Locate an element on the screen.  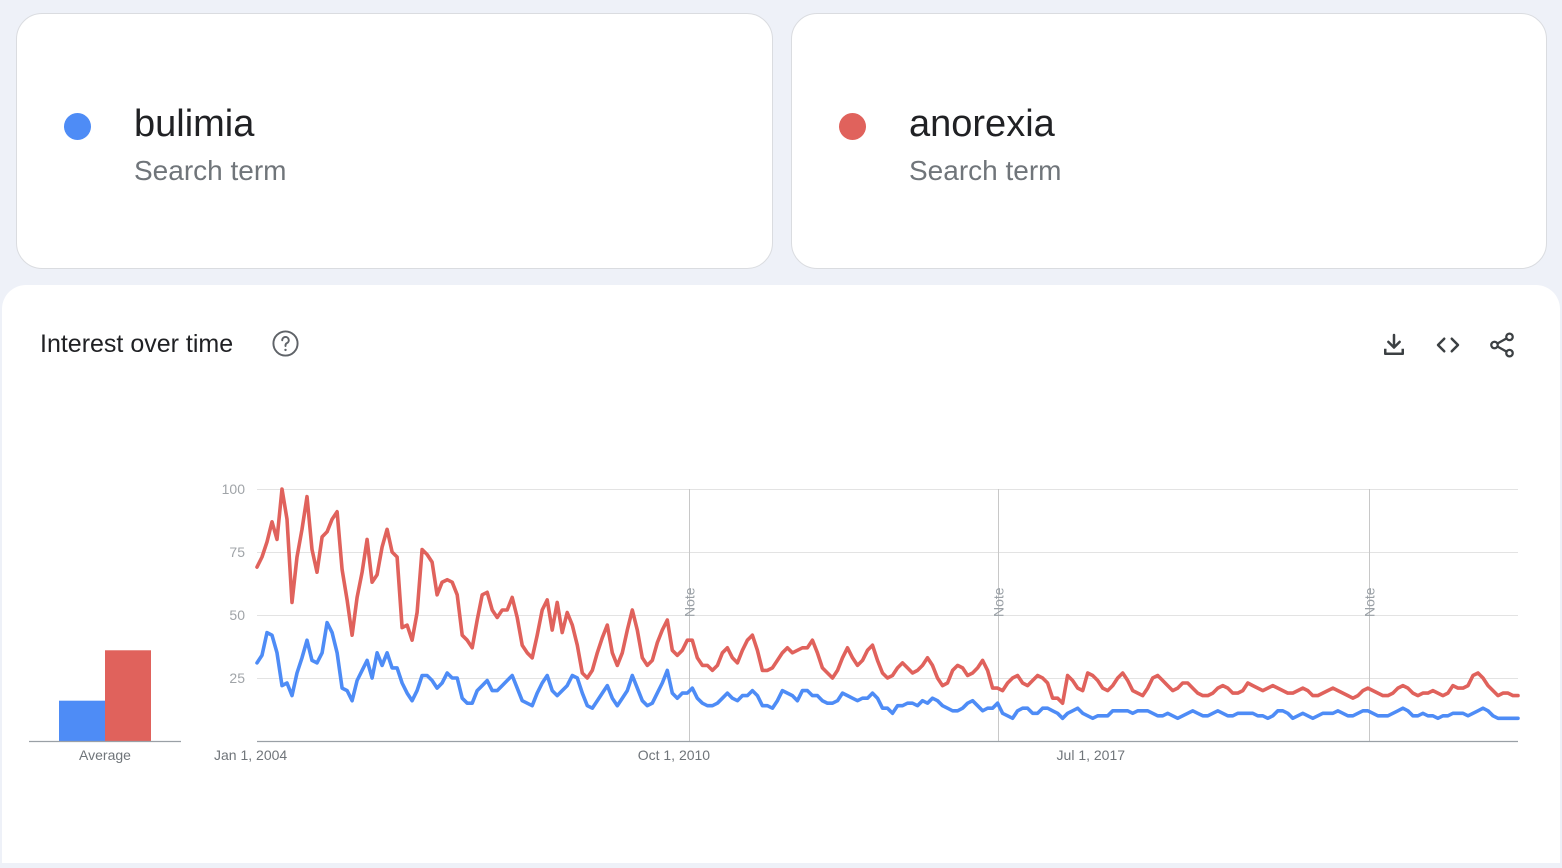
search-term-card-bulimia: bulimia Search term is located at coordinates (394, 141).